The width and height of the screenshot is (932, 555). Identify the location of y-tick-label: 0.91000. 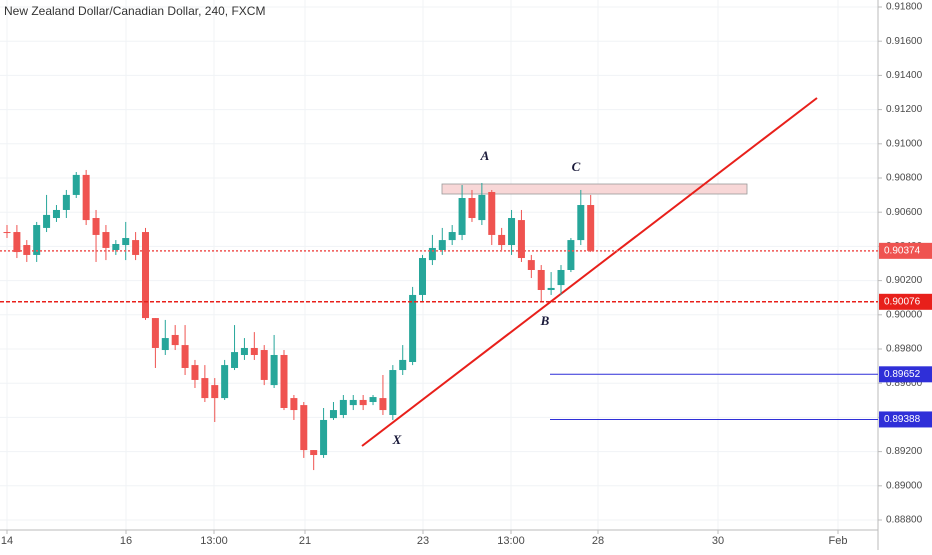
(904, 143).